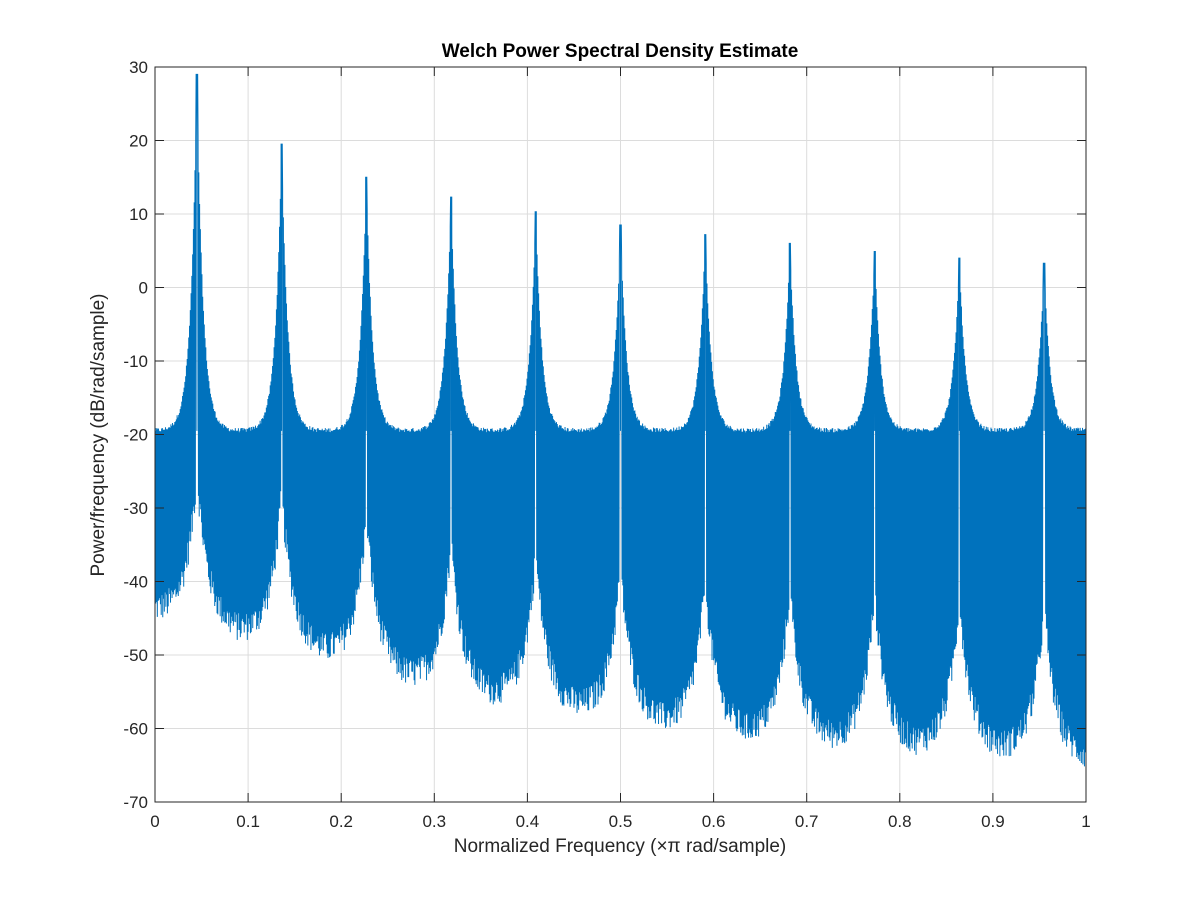 The width and height of the screenshot is (1200, 900). I want to click on x-tick-label: 0.1, so click(248, 821).